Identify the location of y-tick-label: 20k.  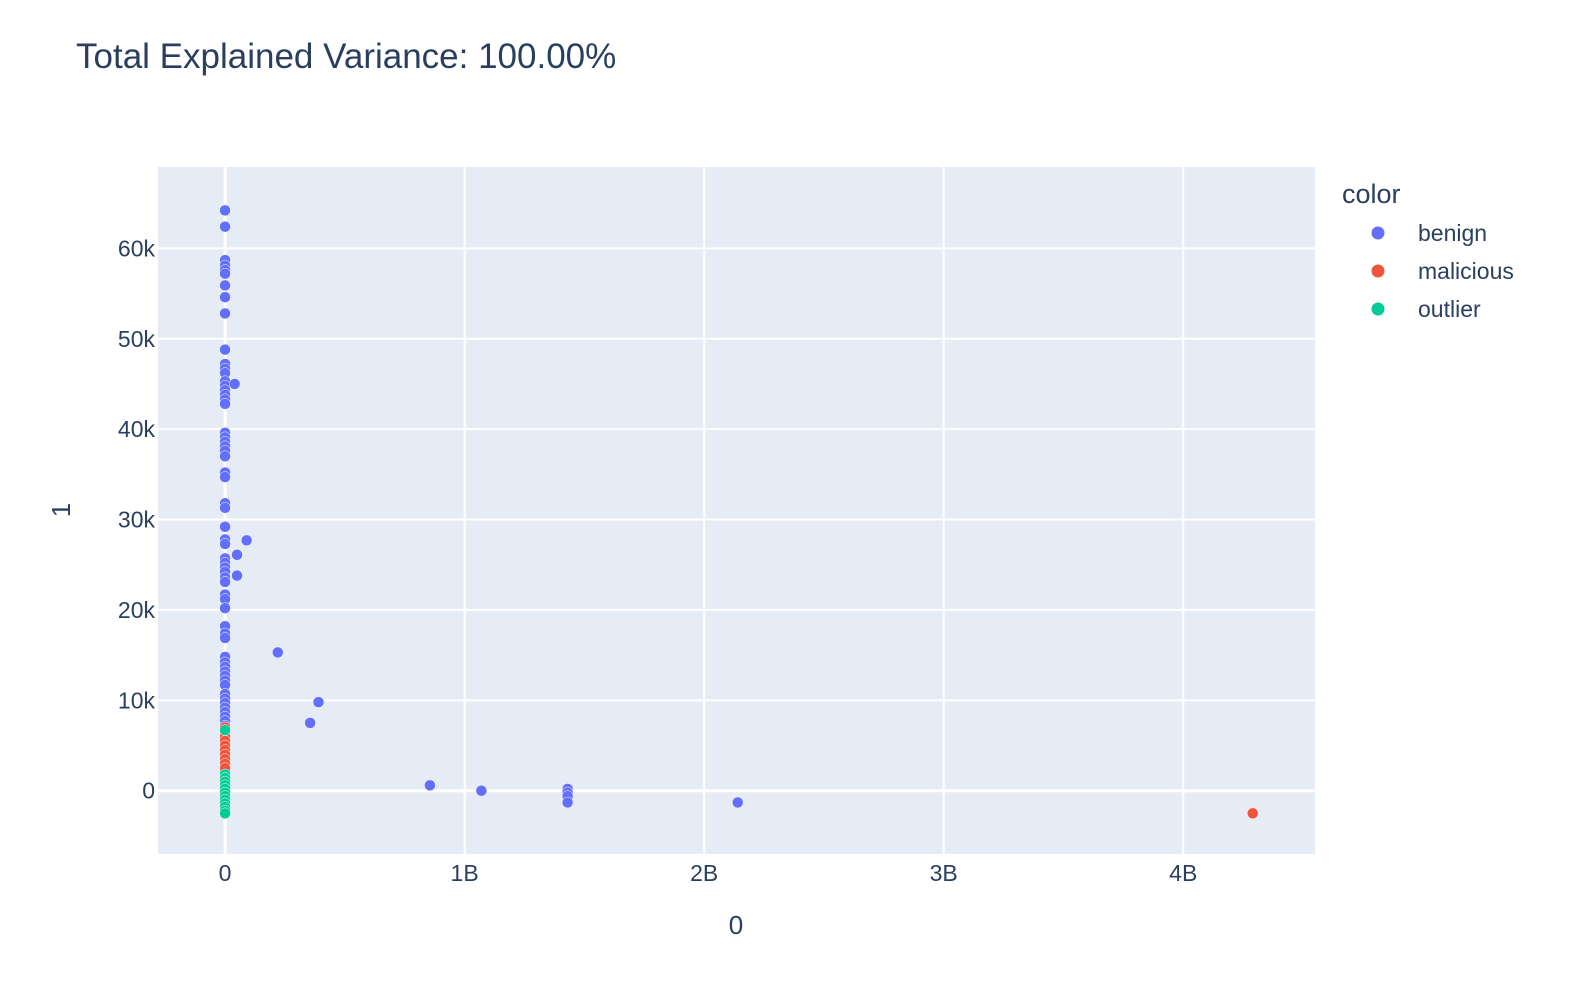
(137, 610).